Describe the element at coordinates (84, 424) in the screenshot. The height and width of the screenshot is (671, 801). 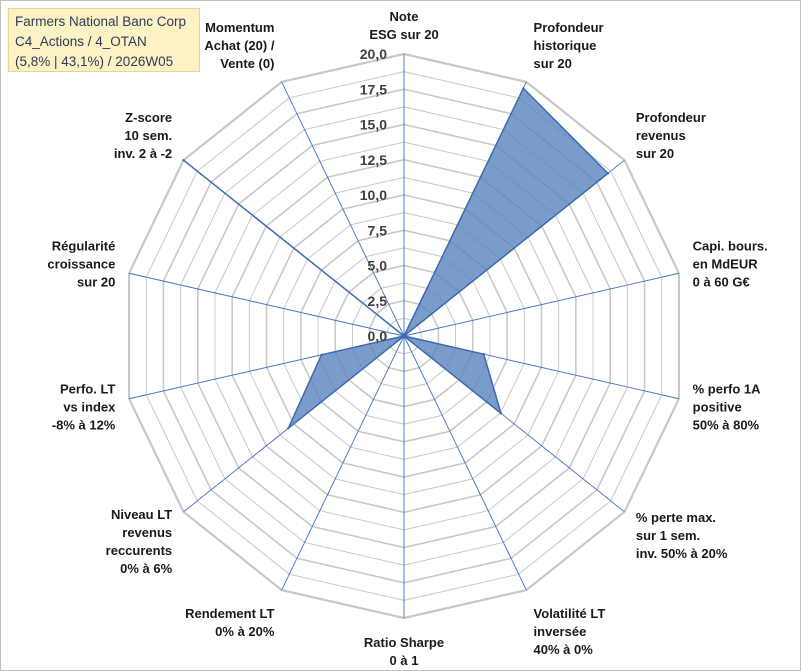
I see `axis-label-line: -8% à 12%` at that location.